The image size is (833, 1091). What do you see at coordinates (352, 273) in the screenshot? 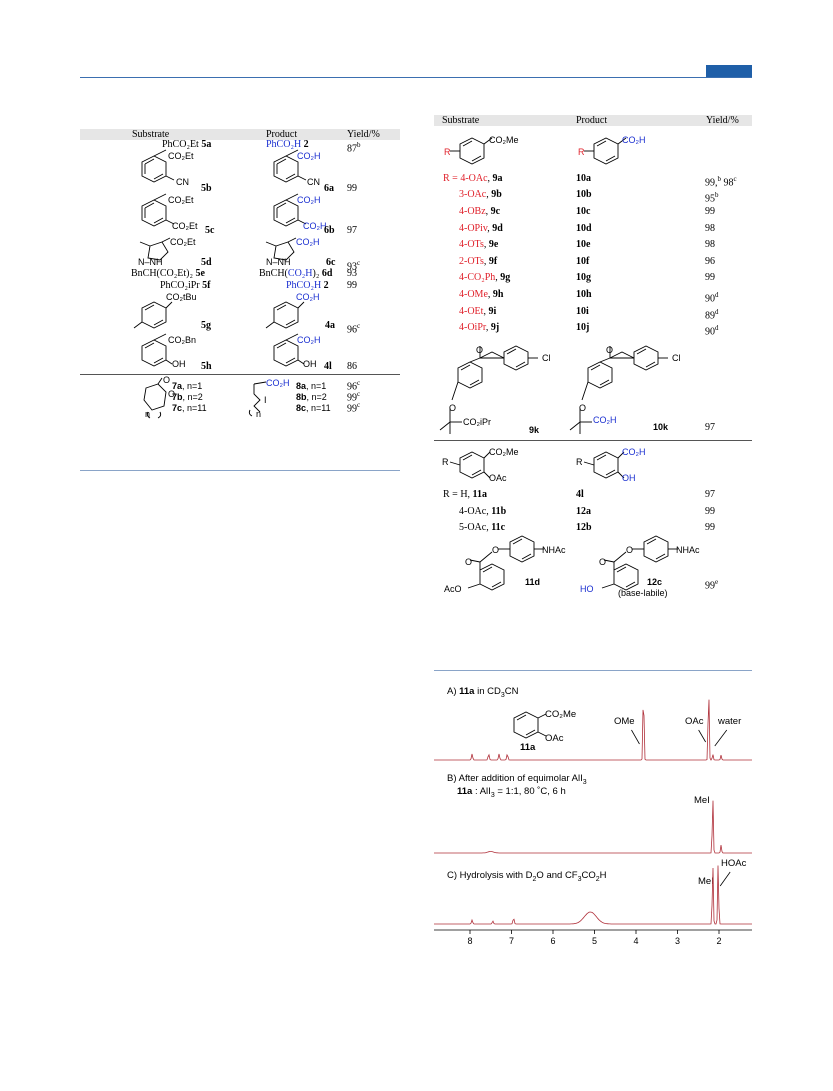
I see `row-5e-yield: 93` at bounding box center [352, 273].